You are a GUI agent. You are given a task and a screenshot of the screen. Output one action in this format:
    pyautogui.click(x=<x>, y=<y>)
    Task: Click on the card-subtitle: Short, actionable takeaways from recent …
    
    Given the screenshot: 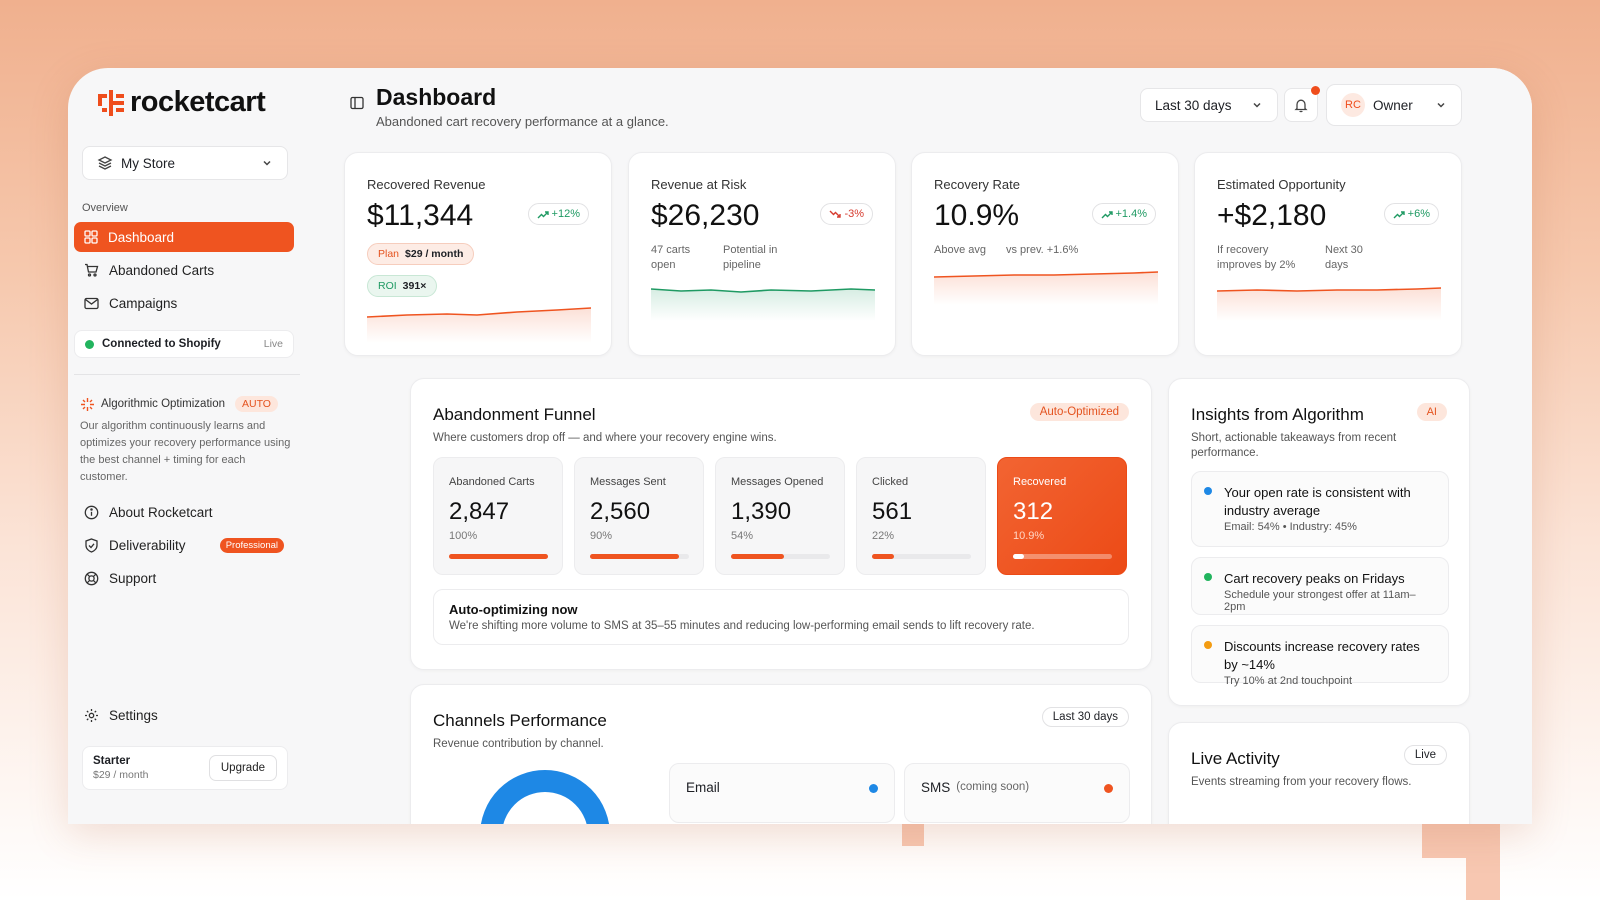 What is the action you would take?
    pyautogui.click(x=1294, y=445)
    